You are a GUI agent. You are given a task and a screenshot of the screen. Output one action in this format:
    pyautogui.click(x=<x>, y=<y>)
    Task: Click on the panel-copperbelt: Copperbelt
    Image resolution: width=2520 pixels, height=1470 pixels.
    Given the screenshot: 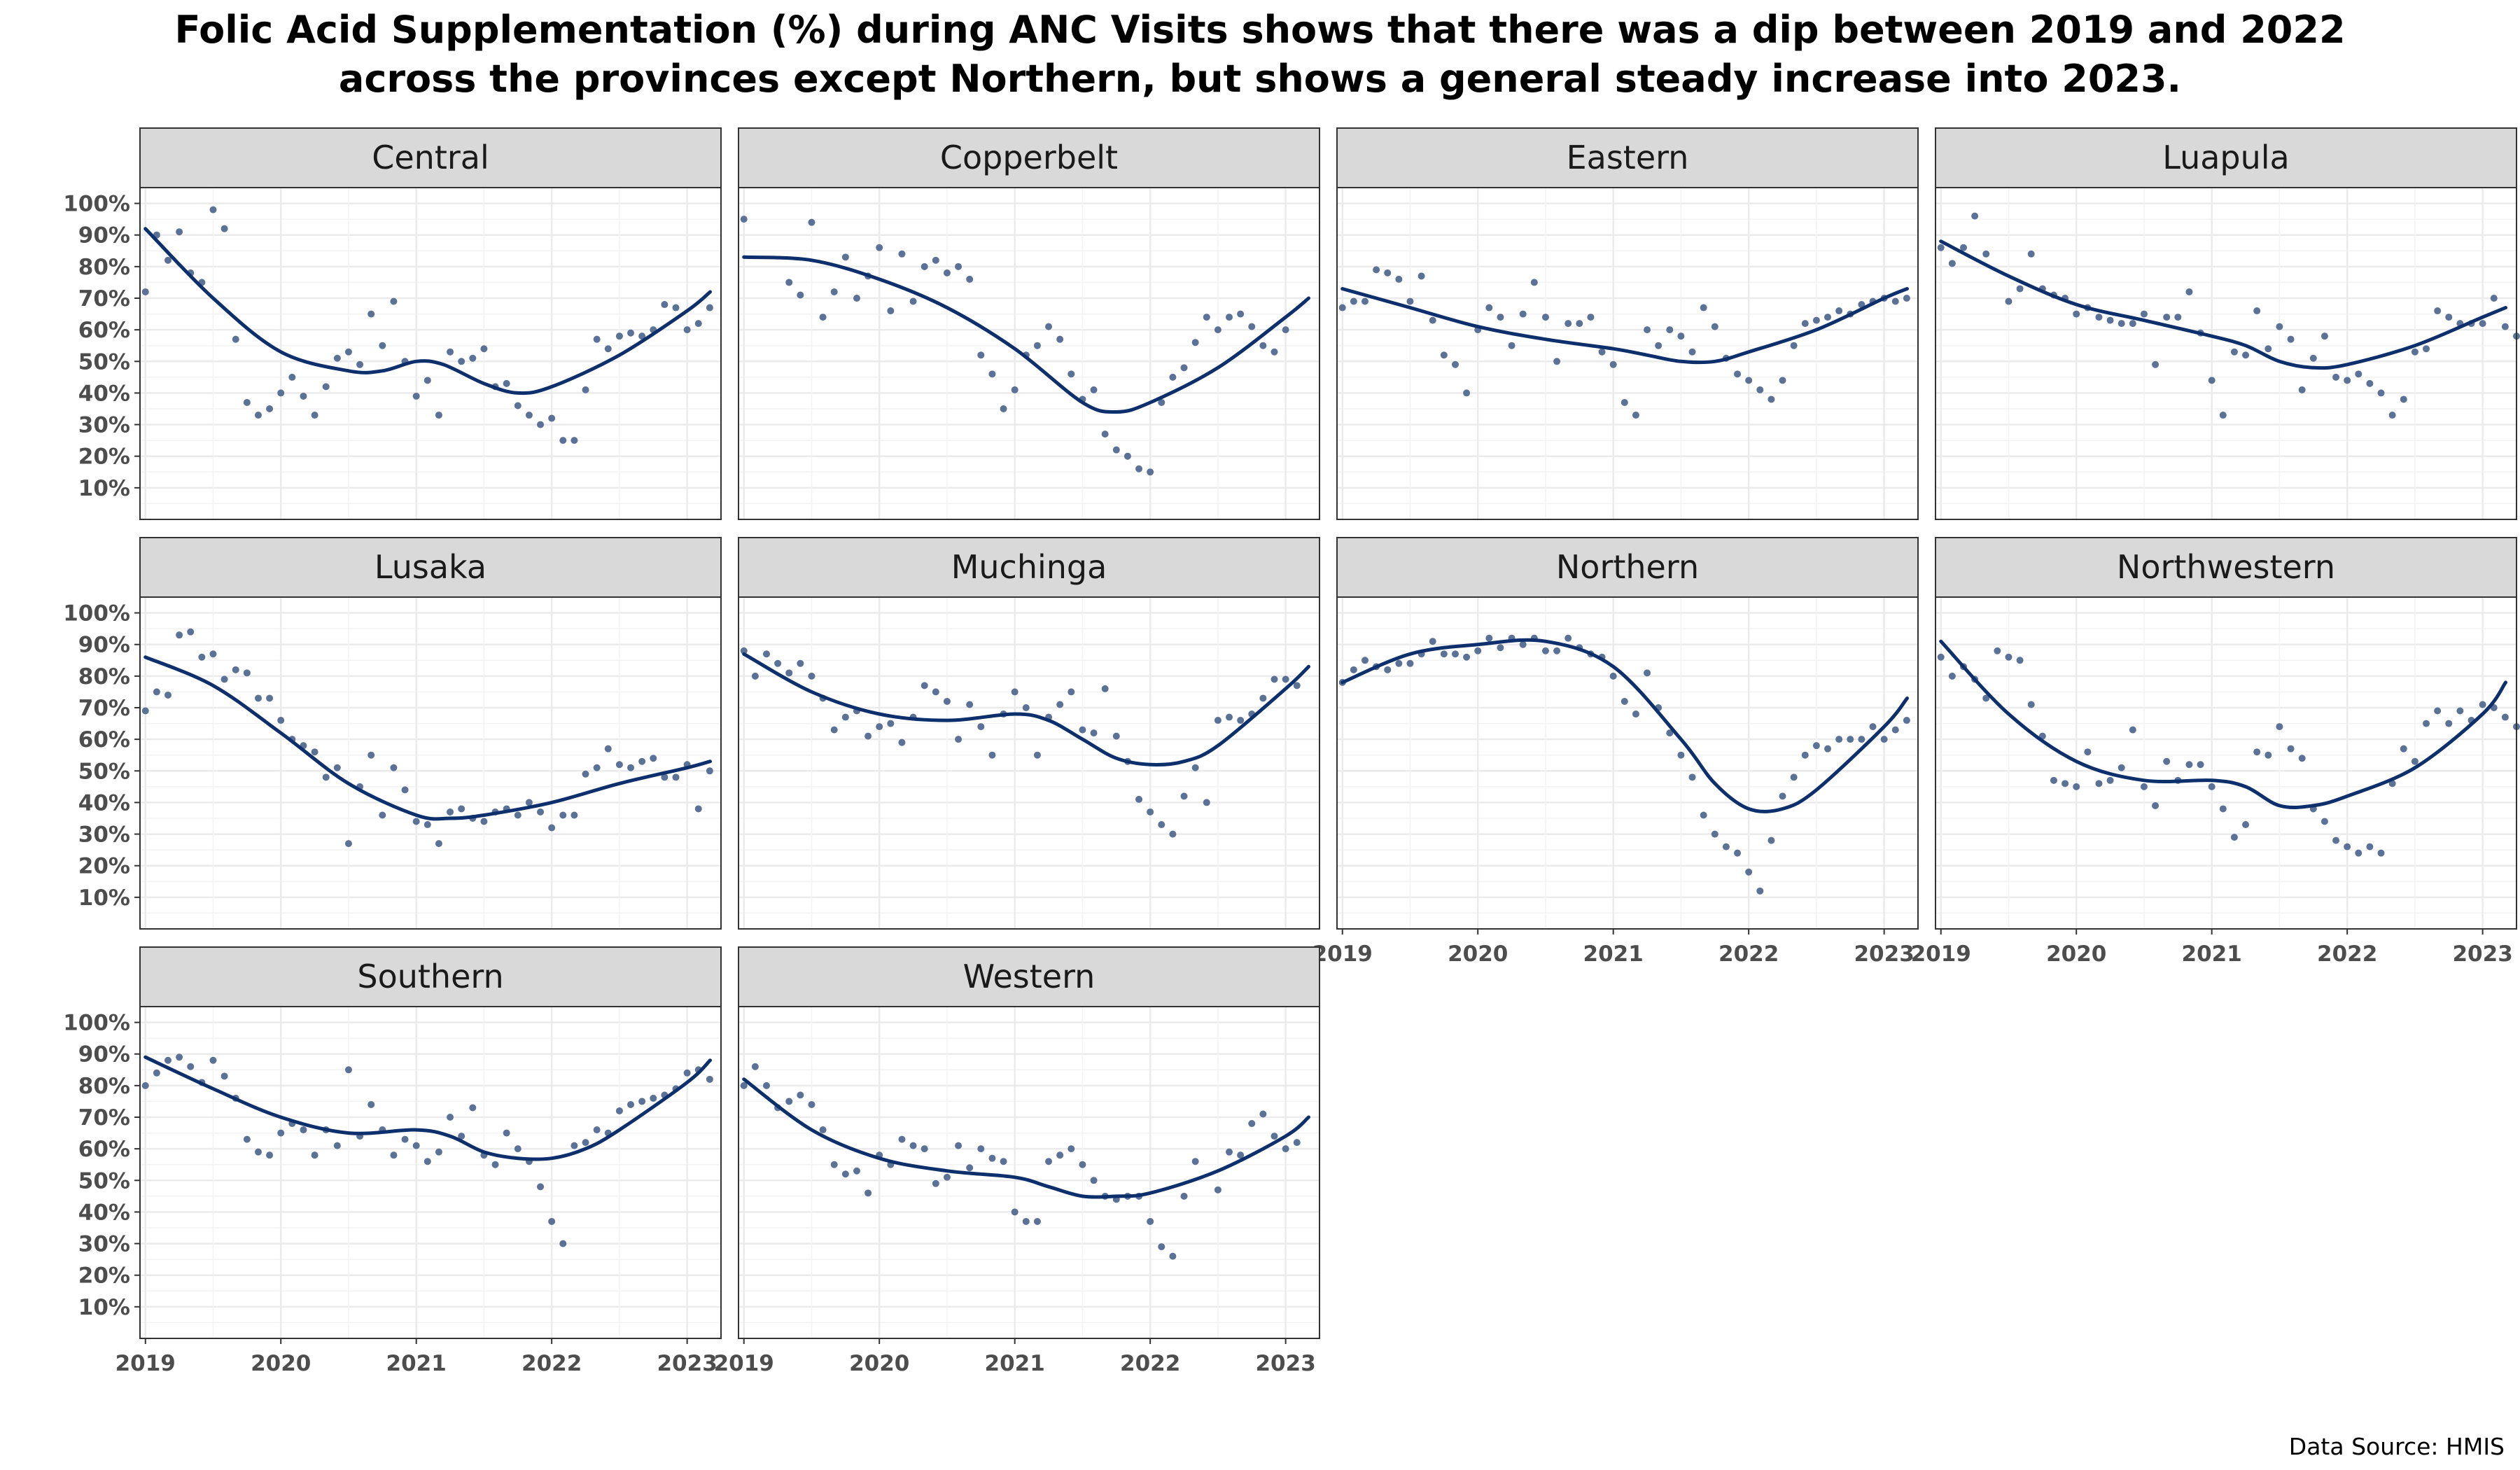 What is the action you would take?
    pyautogui.click(x=1029, y=323)
    